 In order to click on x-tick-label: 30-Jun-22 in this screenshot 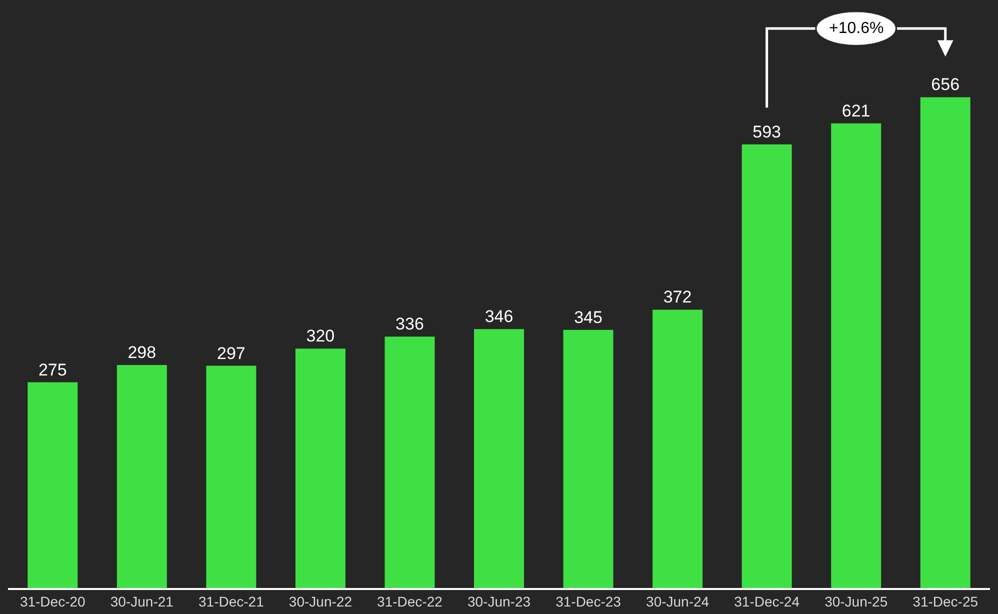, I will do `click(320, 602)`.